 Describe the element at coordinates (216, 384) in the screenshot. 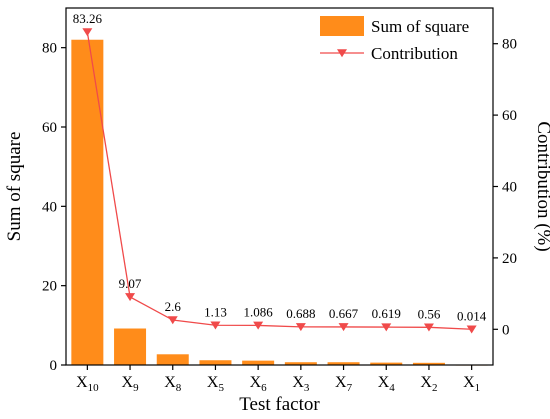

I see `x-tick-label: X5` at that location.